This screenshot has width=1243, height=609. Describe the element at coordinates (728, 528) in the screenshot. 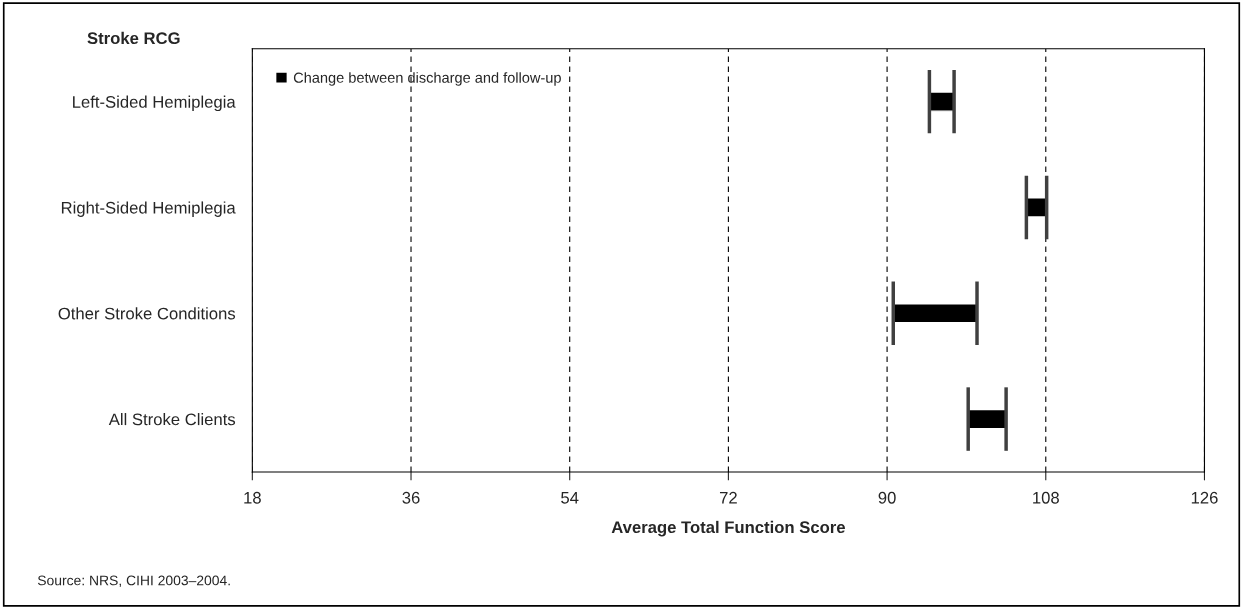

I see `x-axis-title: Average Total Function Score` at that location.